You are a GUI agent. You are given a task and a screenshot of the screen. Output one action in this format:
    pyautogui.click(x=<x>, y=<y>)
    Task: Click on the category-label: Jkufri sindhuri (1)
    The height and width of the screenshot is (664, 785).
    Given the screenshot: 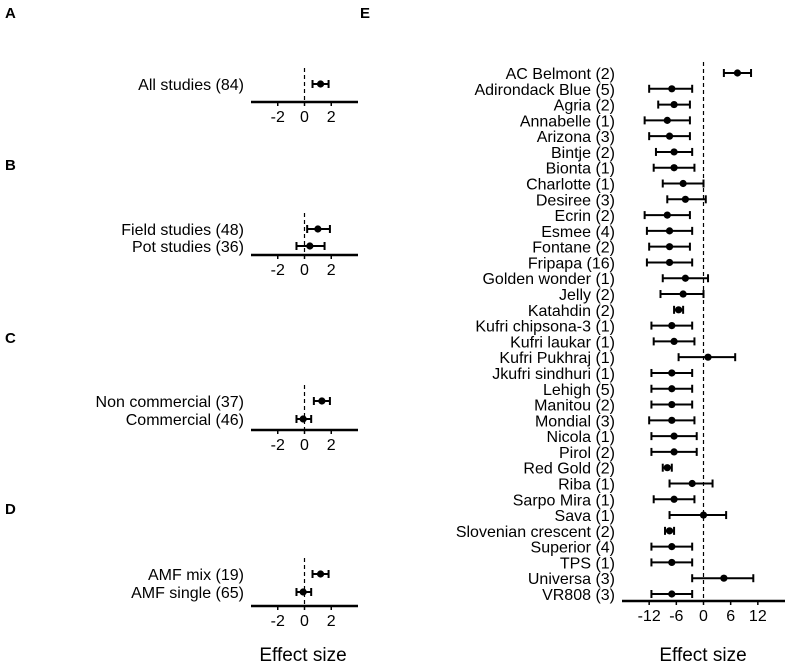 What is the action you would take?
    pyautogui.click(x=553, y=374)
    